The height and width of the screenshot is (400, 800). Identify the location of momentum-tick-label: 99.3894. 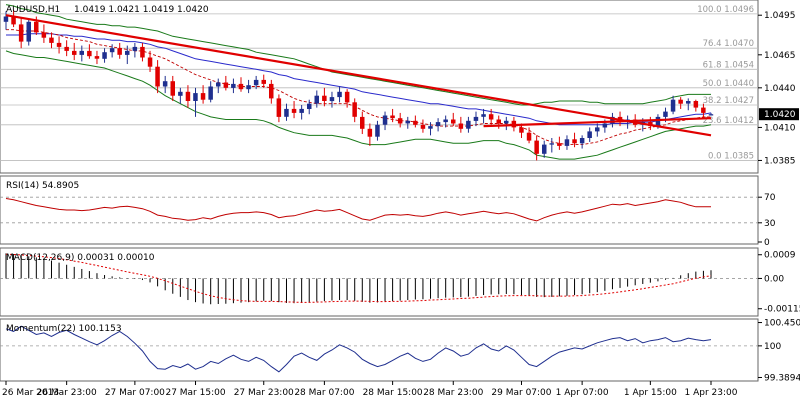
(782, 378).